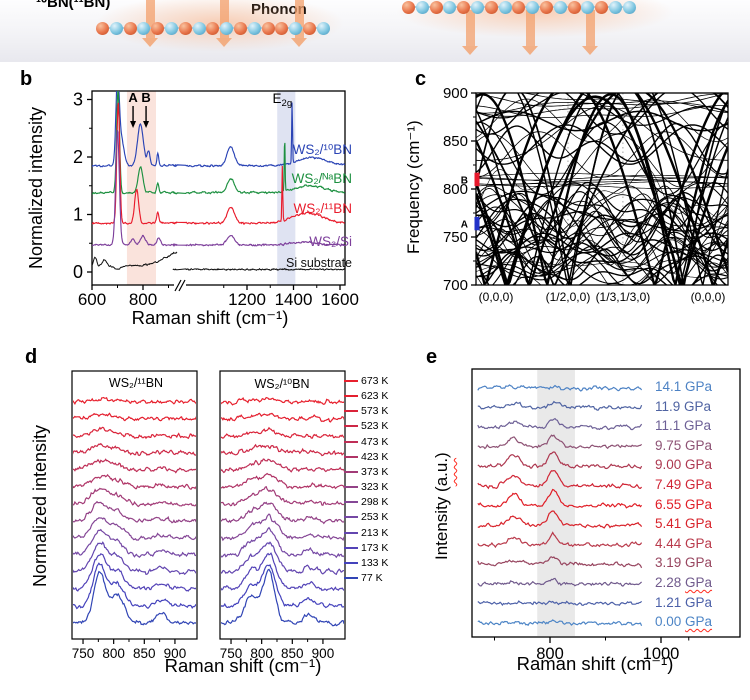 The height and width of the screenshot is (700, 750). Describe the element at coordinates (366, 533) in the screenshot. I see `legend-item-213-K: 213 K` at that location.